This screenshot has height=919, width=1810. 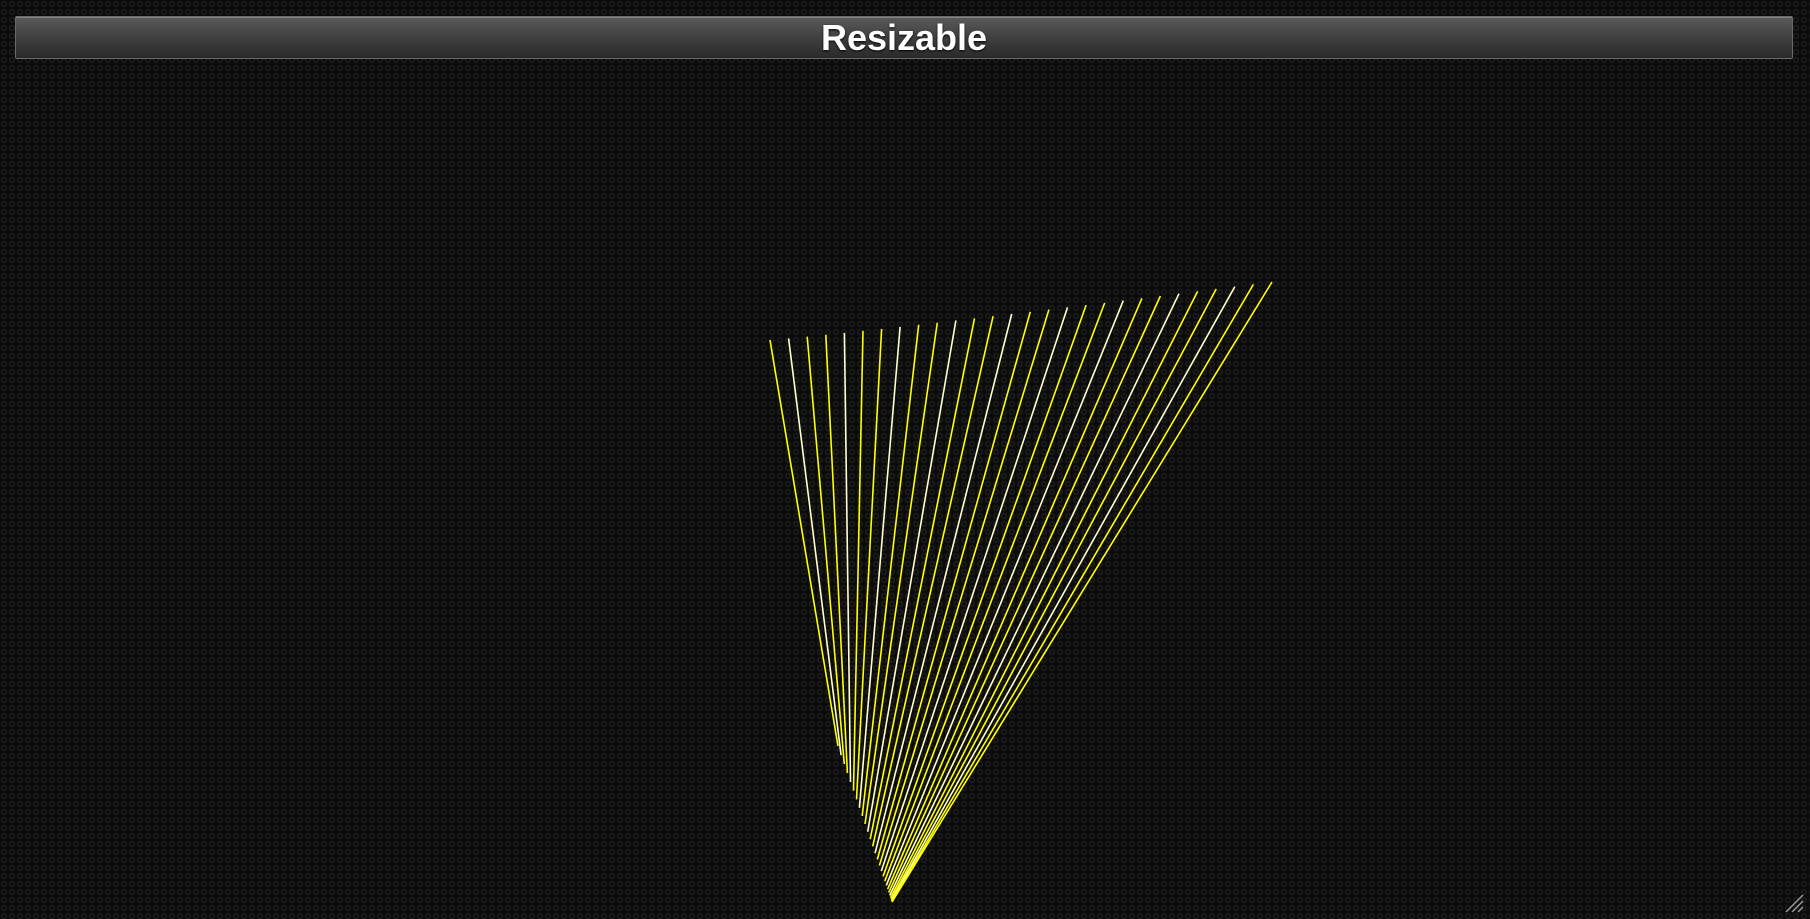 I want to click on resize-grip-icon, so click(x=1793, y=902).